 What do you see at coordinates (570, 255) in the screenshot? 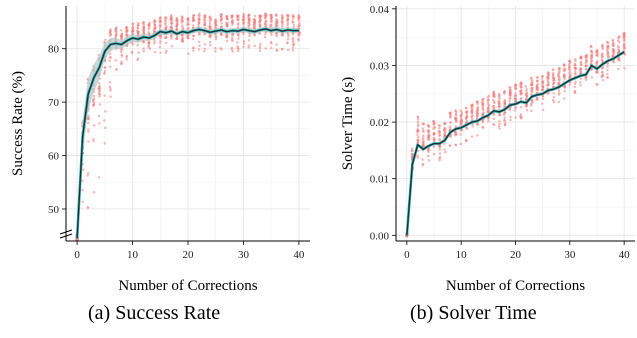
I see `x-tick-label: 30` at bounding box center [570, 255].